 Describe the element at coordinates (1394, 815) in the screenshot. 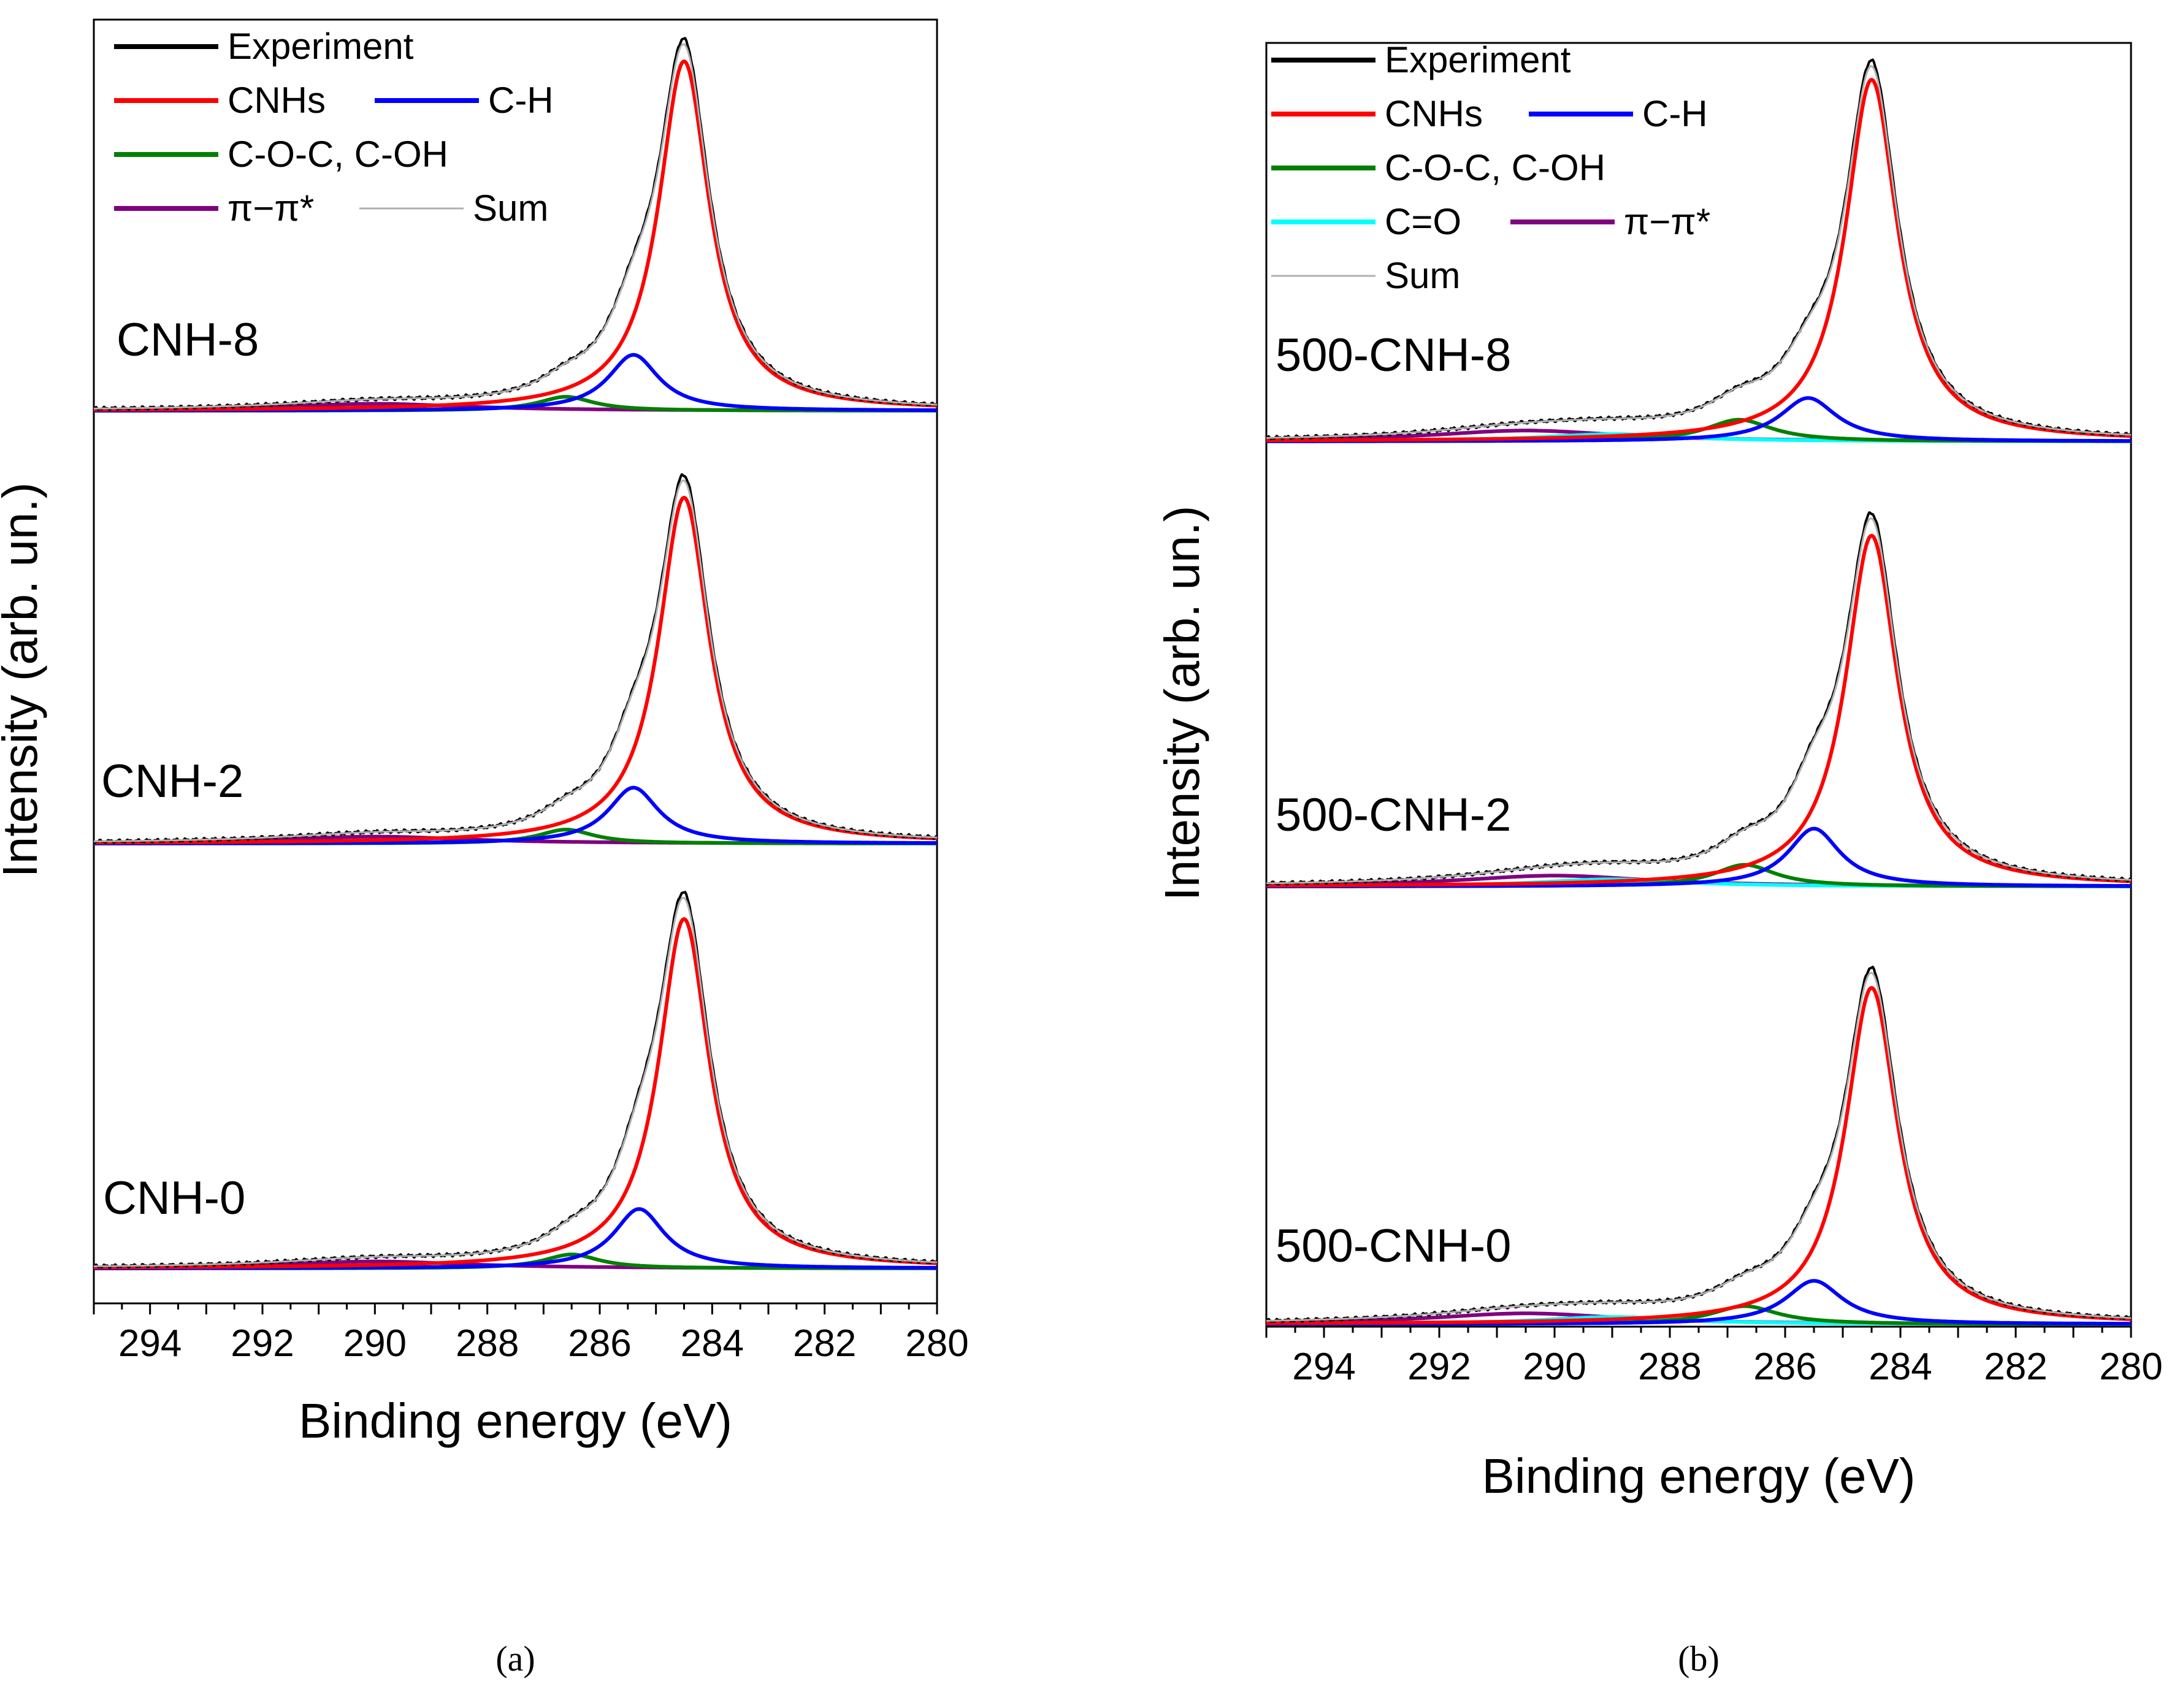

I see `sample-label: 500-CNH-2` at that location.